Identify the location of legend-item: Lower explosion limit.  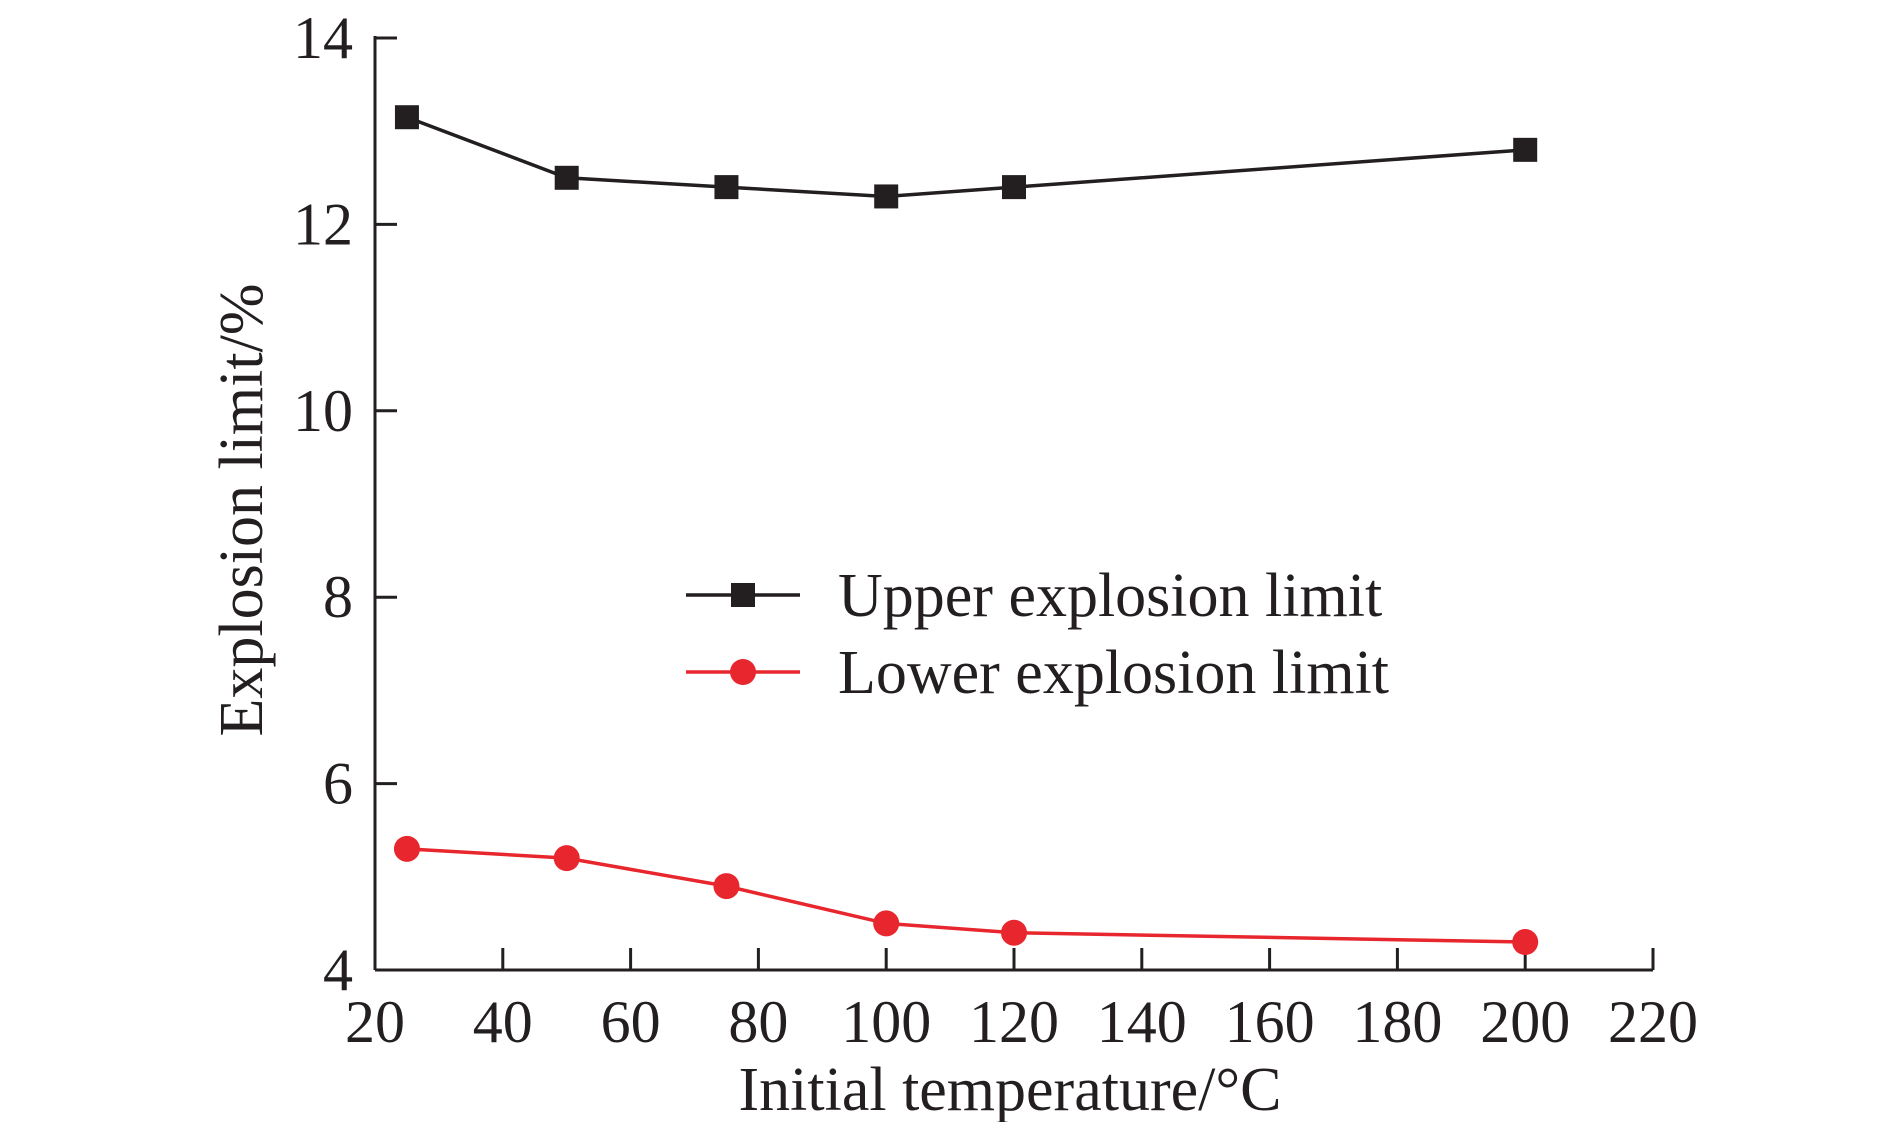
(1037, 673).